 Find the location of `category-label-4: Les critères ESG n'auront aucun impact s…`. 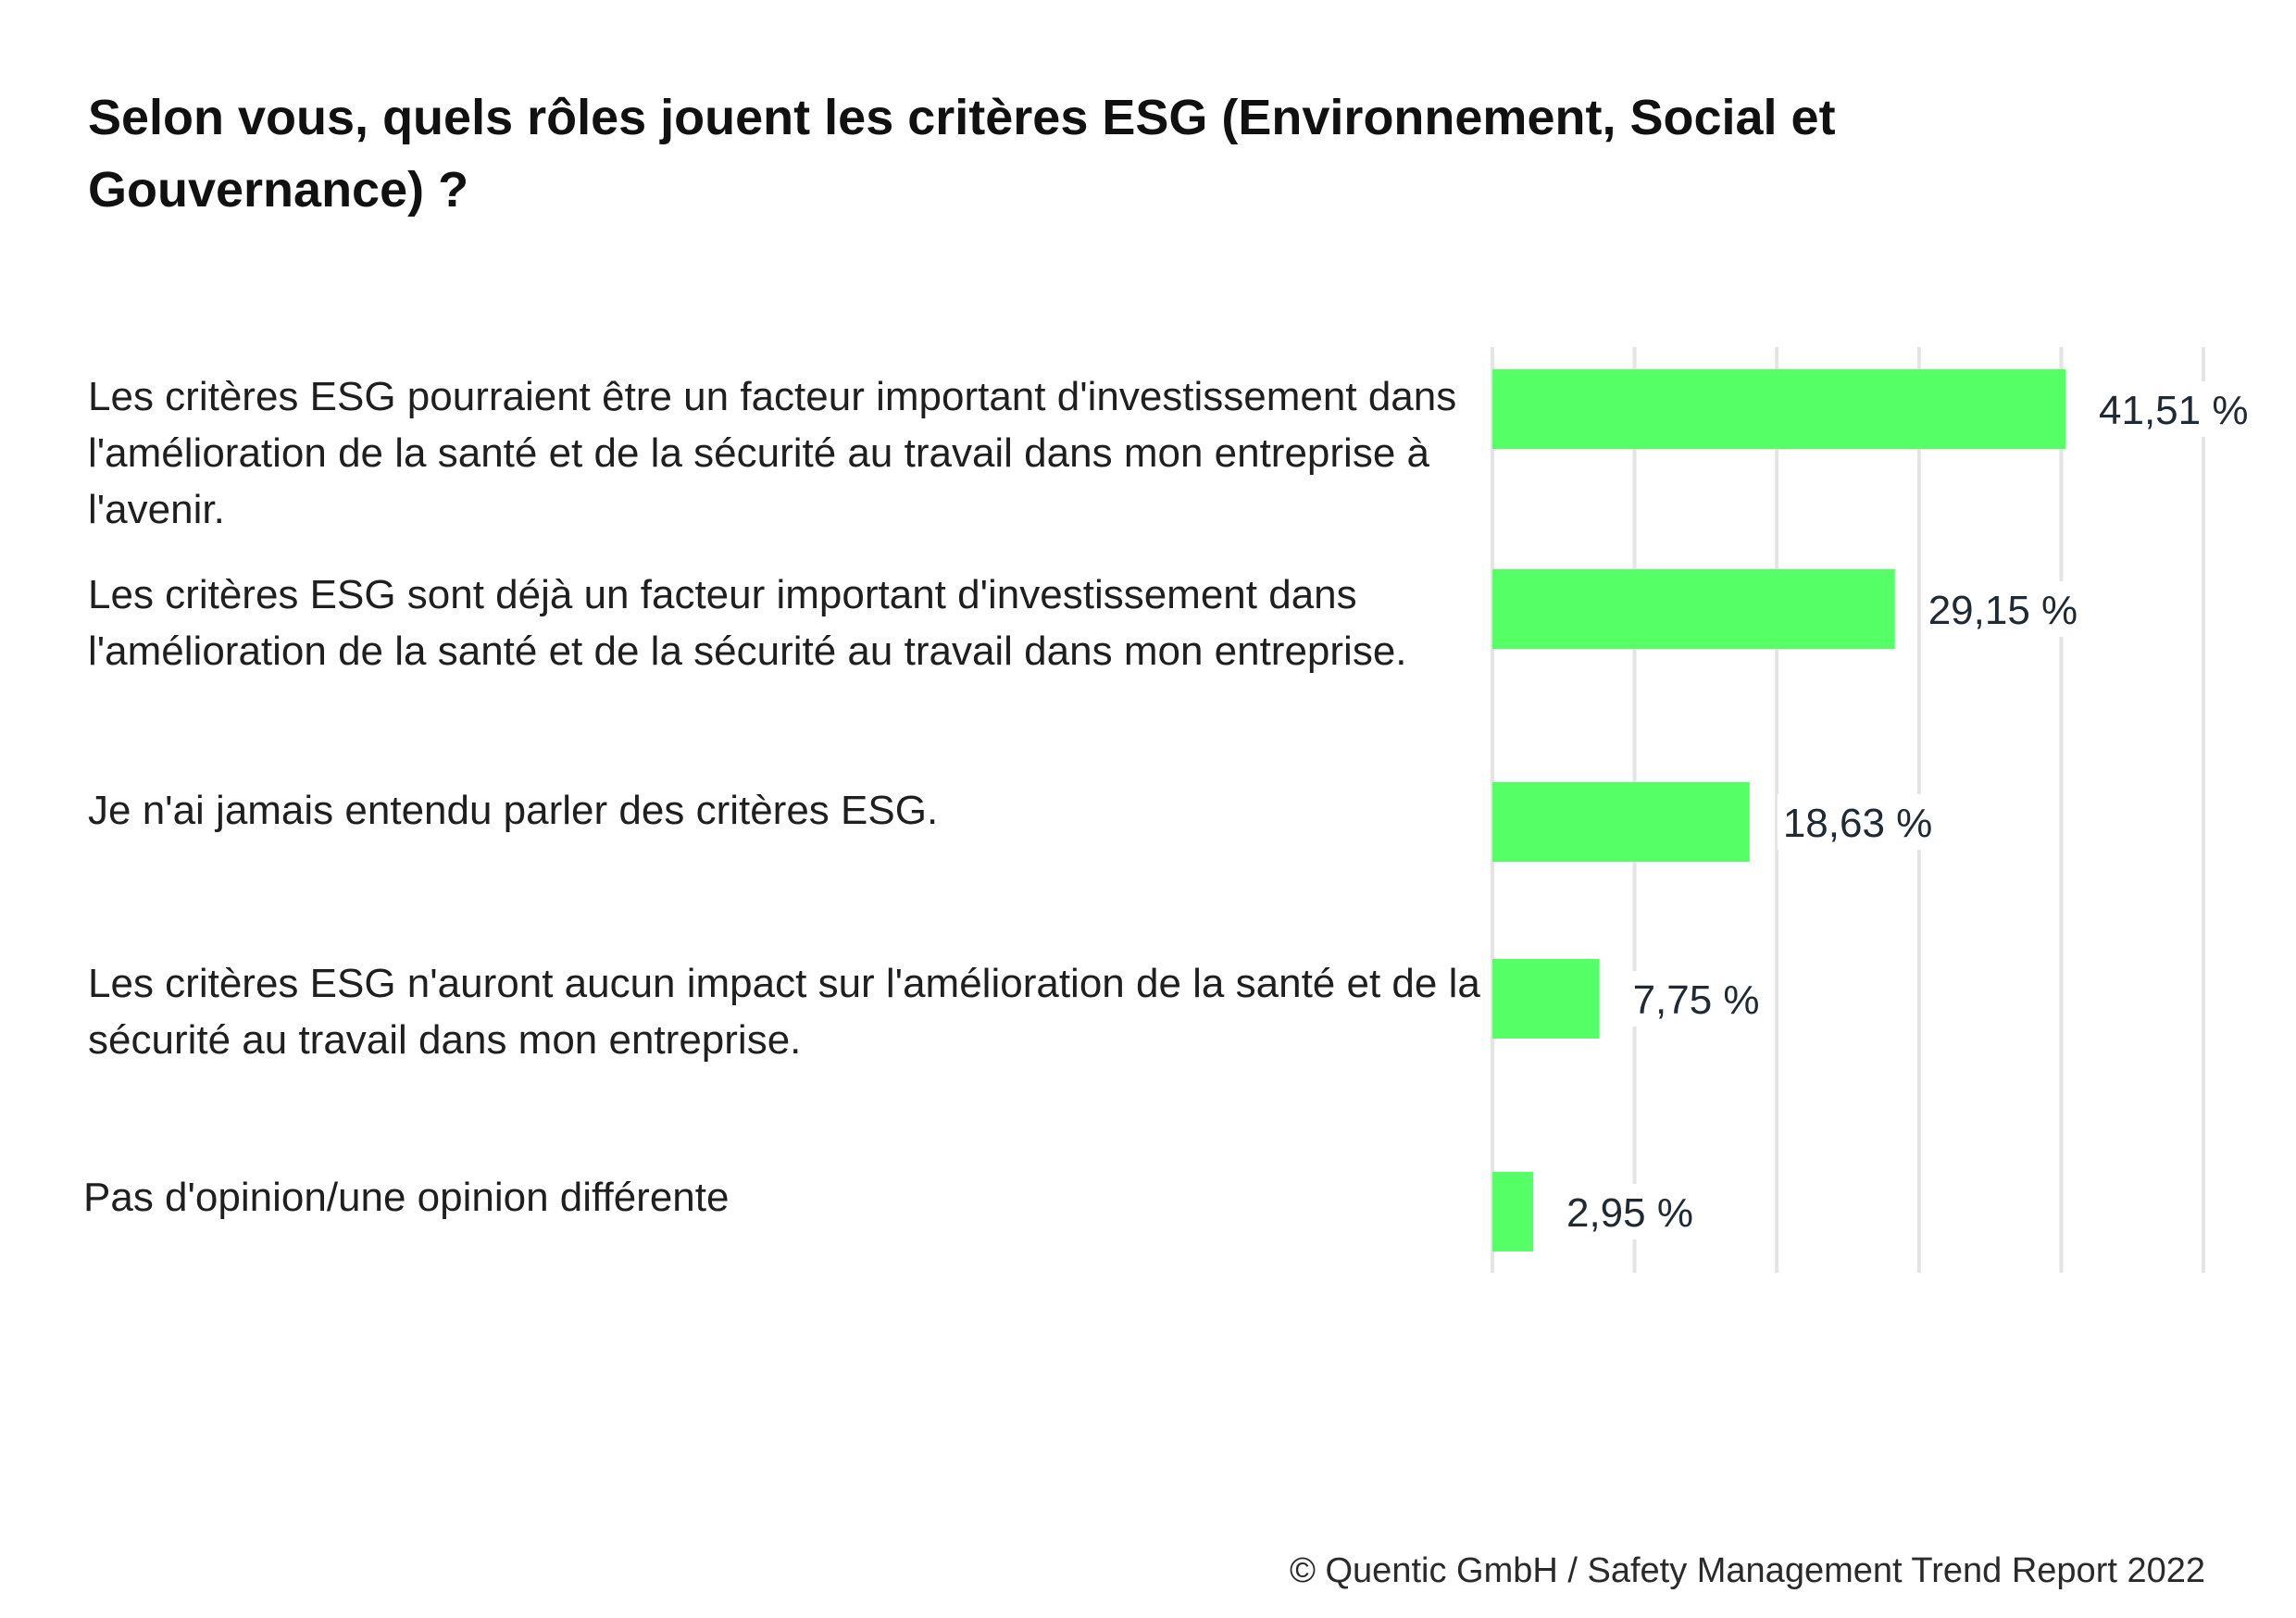

category-label-4: Les critères ESG n'auront aucun impact s… is located at coordinates (784, 1012).